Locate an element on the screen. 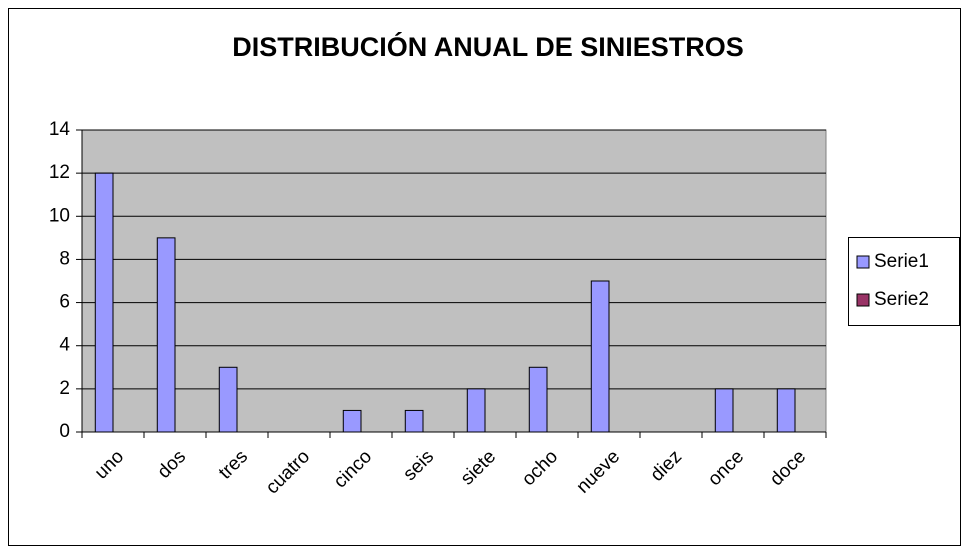  y-tick-label: 14 is located at coordinates (60, 129).